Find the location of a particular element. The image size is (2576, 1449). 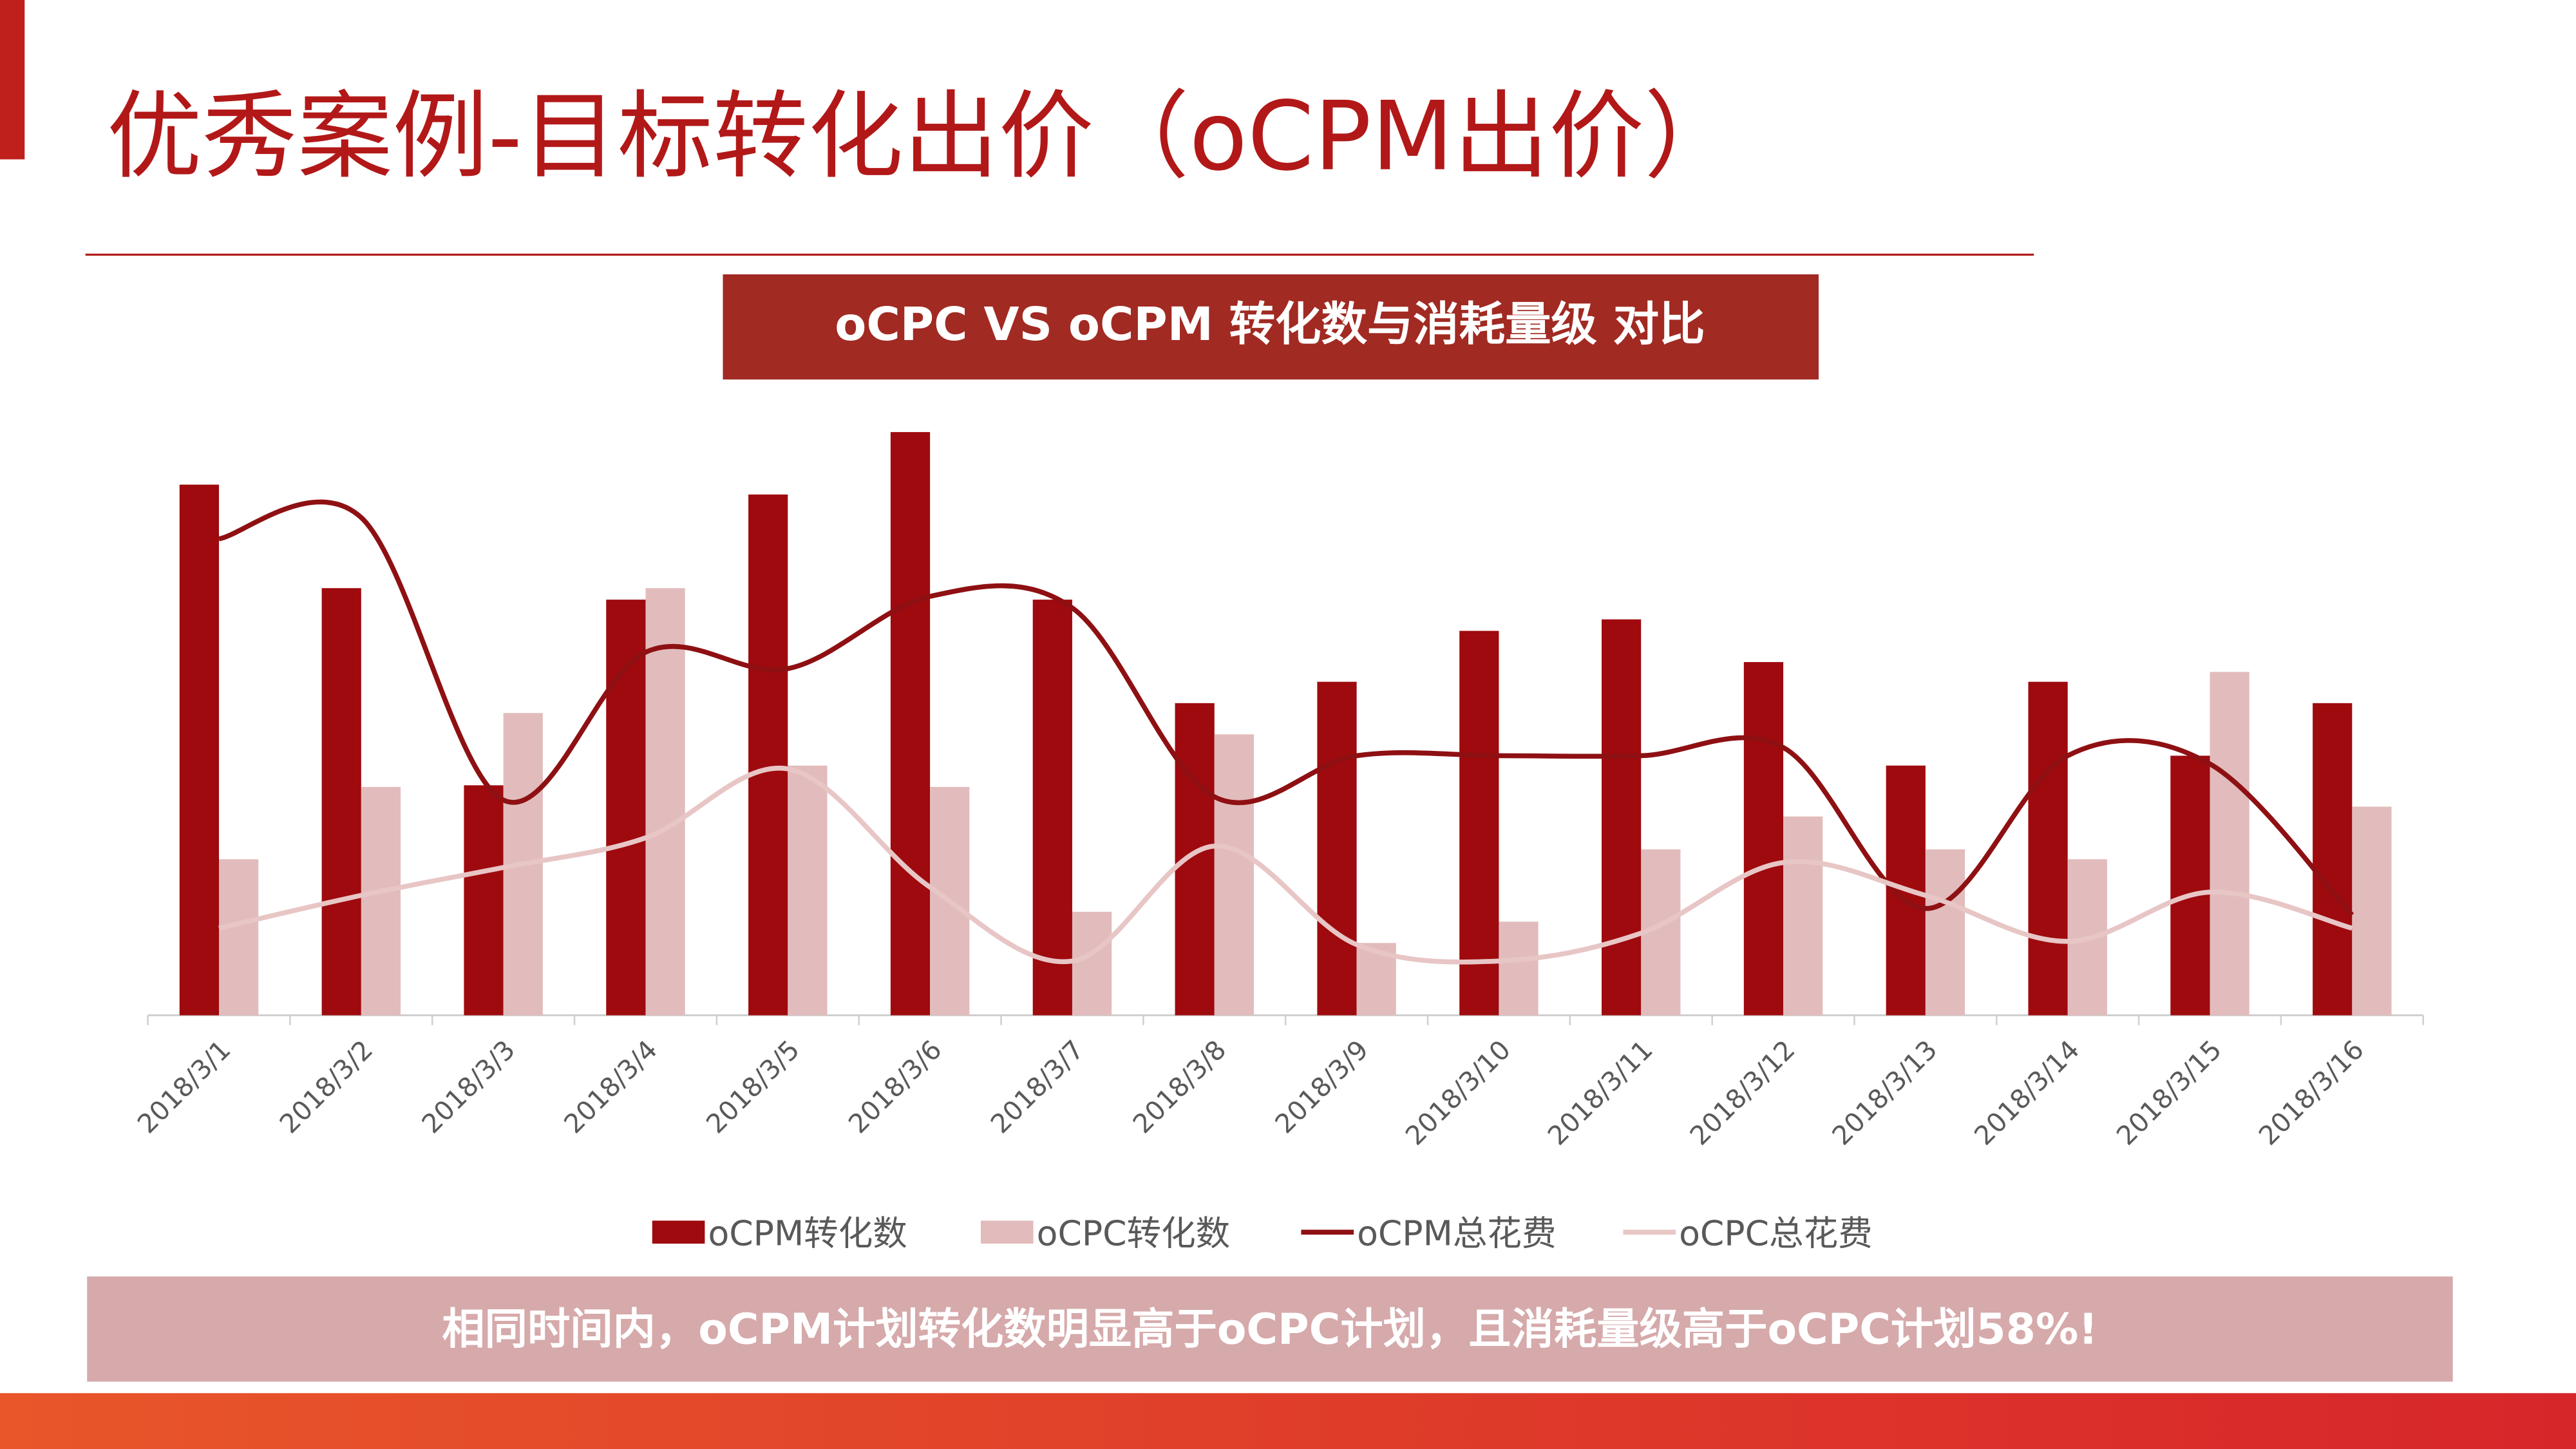

line is located at coordinates (1286, 865).